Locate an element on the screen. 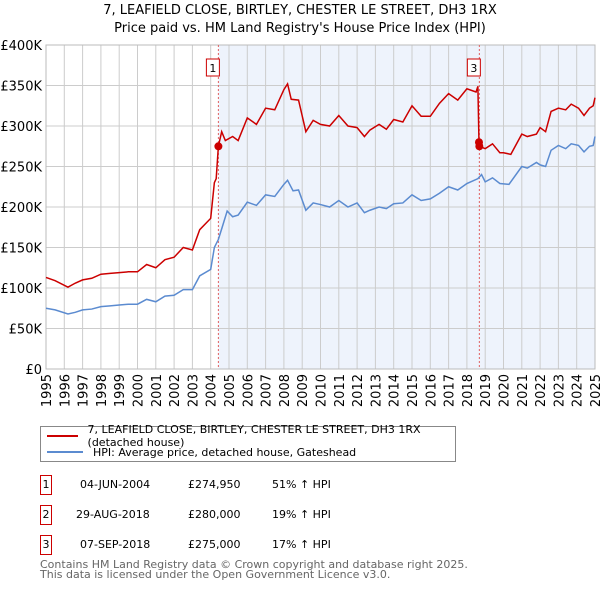 The height and width of the screenshot is (590, 600). x-tick-label: 2005 is located at coordinates (230, 390).